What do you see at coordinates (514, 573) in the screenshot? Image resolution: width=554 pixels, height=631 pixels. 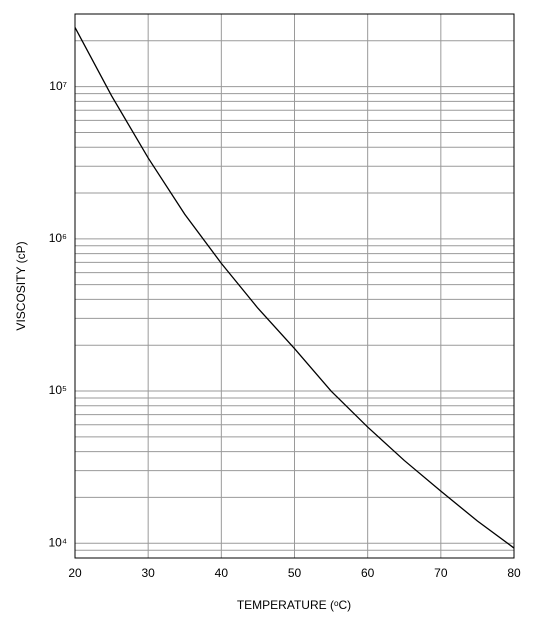 I see `x-tick-label: 80` at bounding box center [514, 573].